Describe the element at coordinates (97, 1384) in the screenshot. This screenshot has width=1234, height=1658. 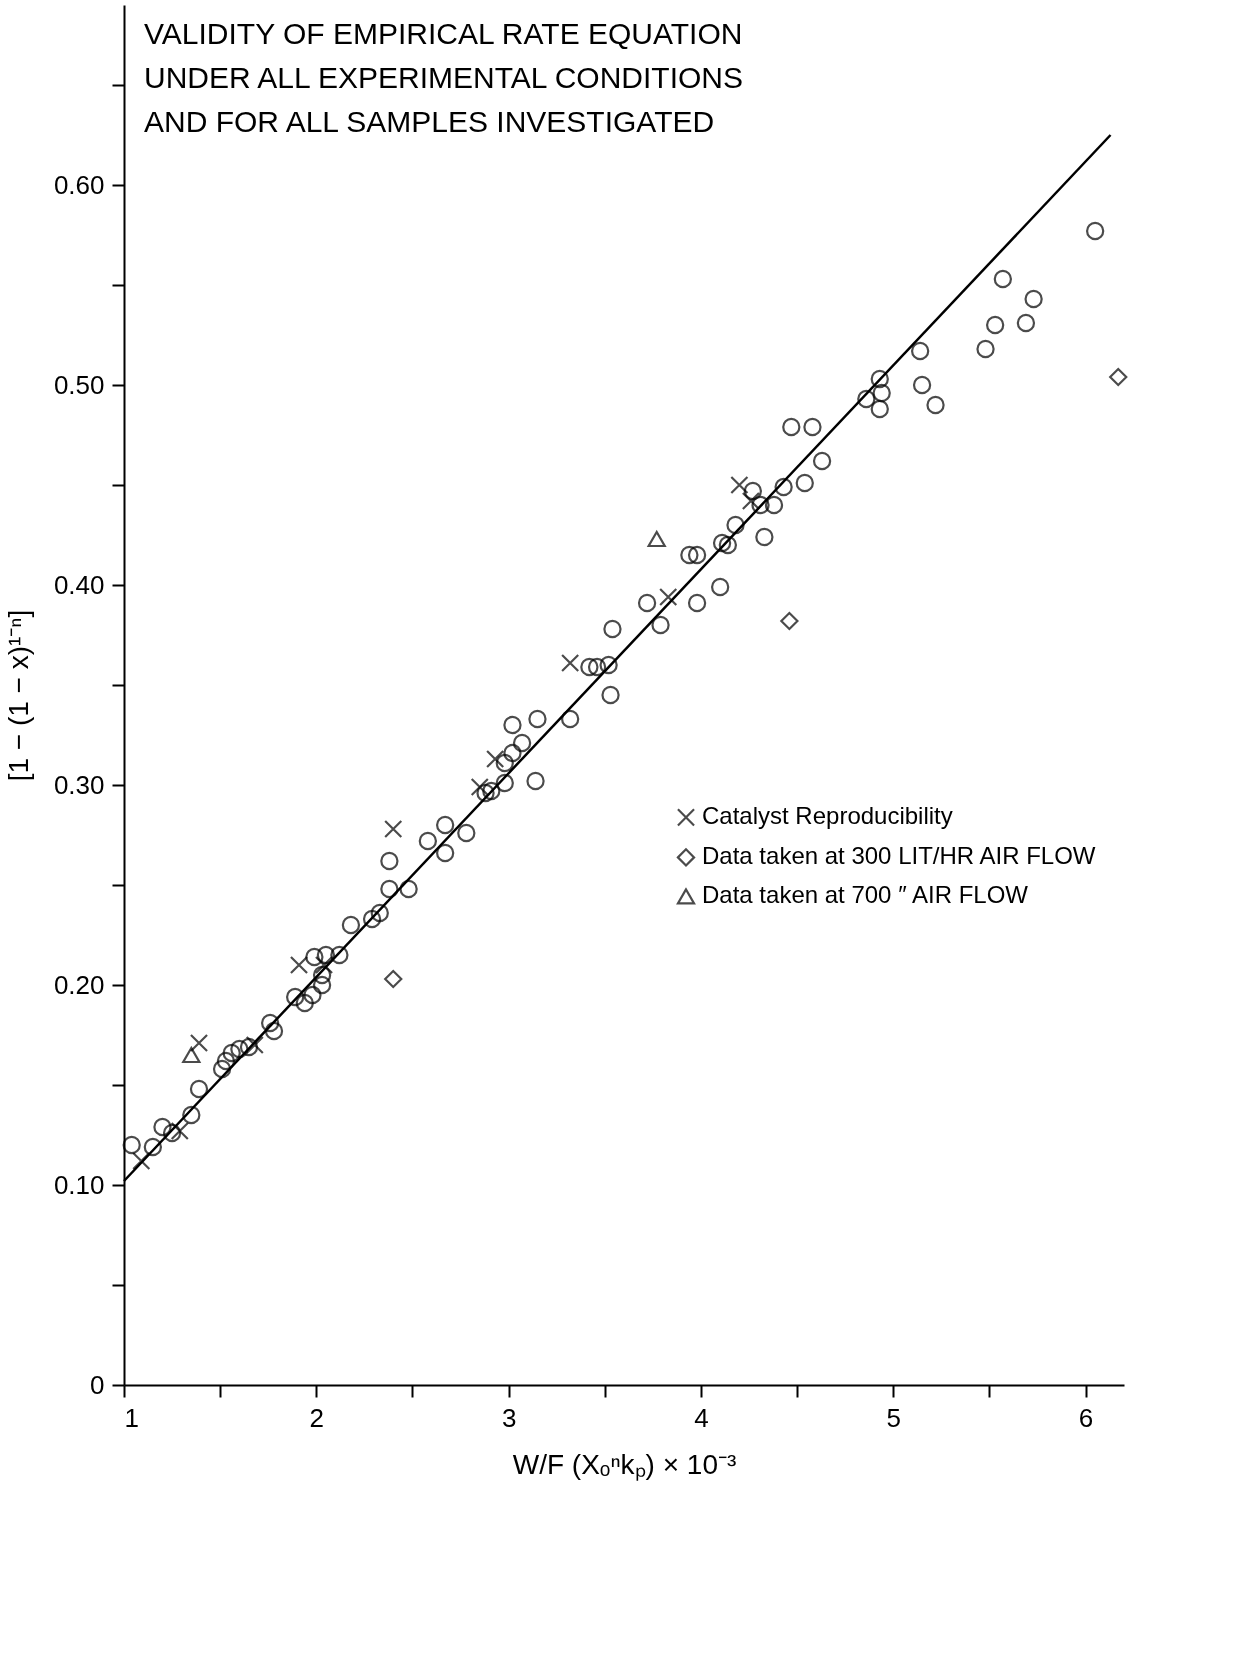
I see `y-tick-label: 0` at that location.